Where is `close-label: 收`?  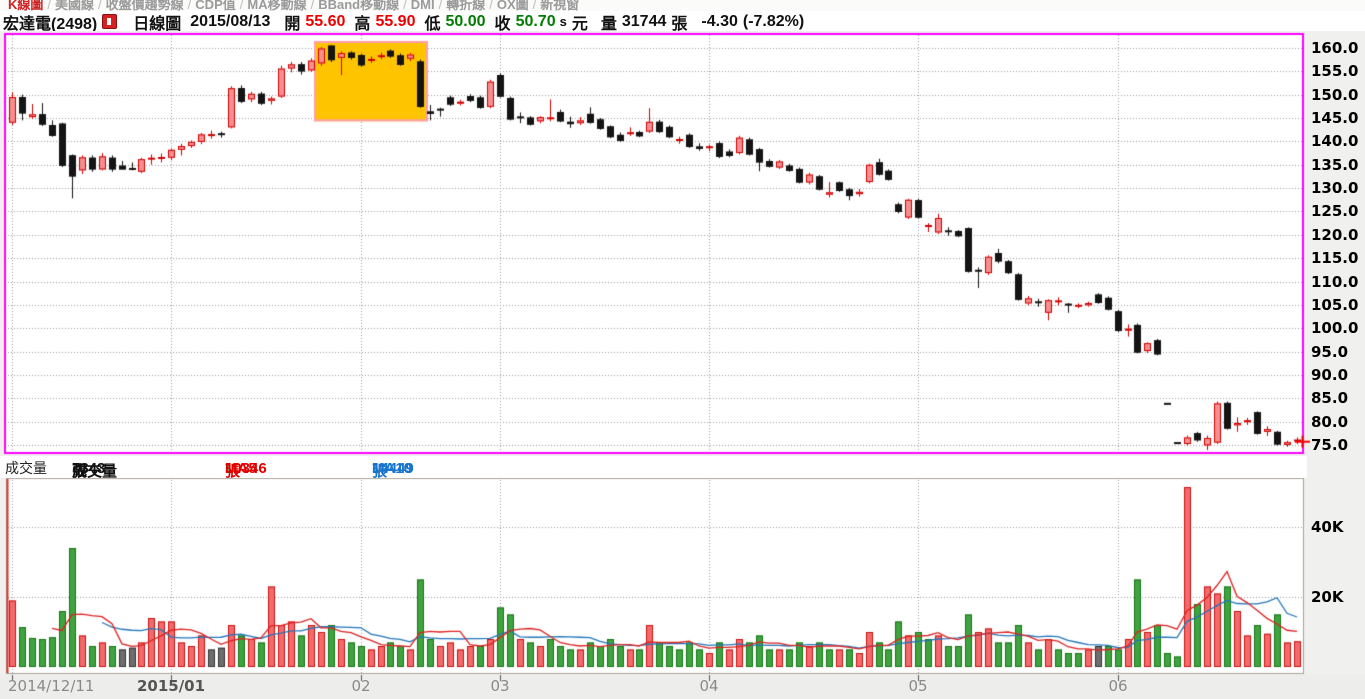 close-label: 收 is located at coordinates (502, 24).